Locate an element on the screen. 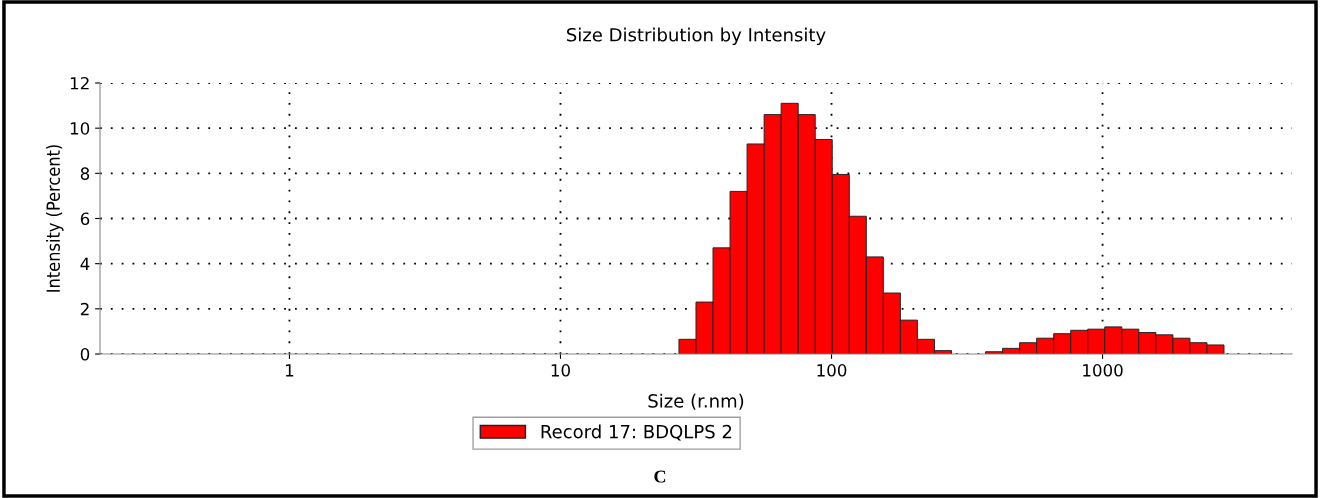 This screenshot has height=498, width=1320. chart-title: Size Distribution by Intensity is located at coordinates (696, 36).